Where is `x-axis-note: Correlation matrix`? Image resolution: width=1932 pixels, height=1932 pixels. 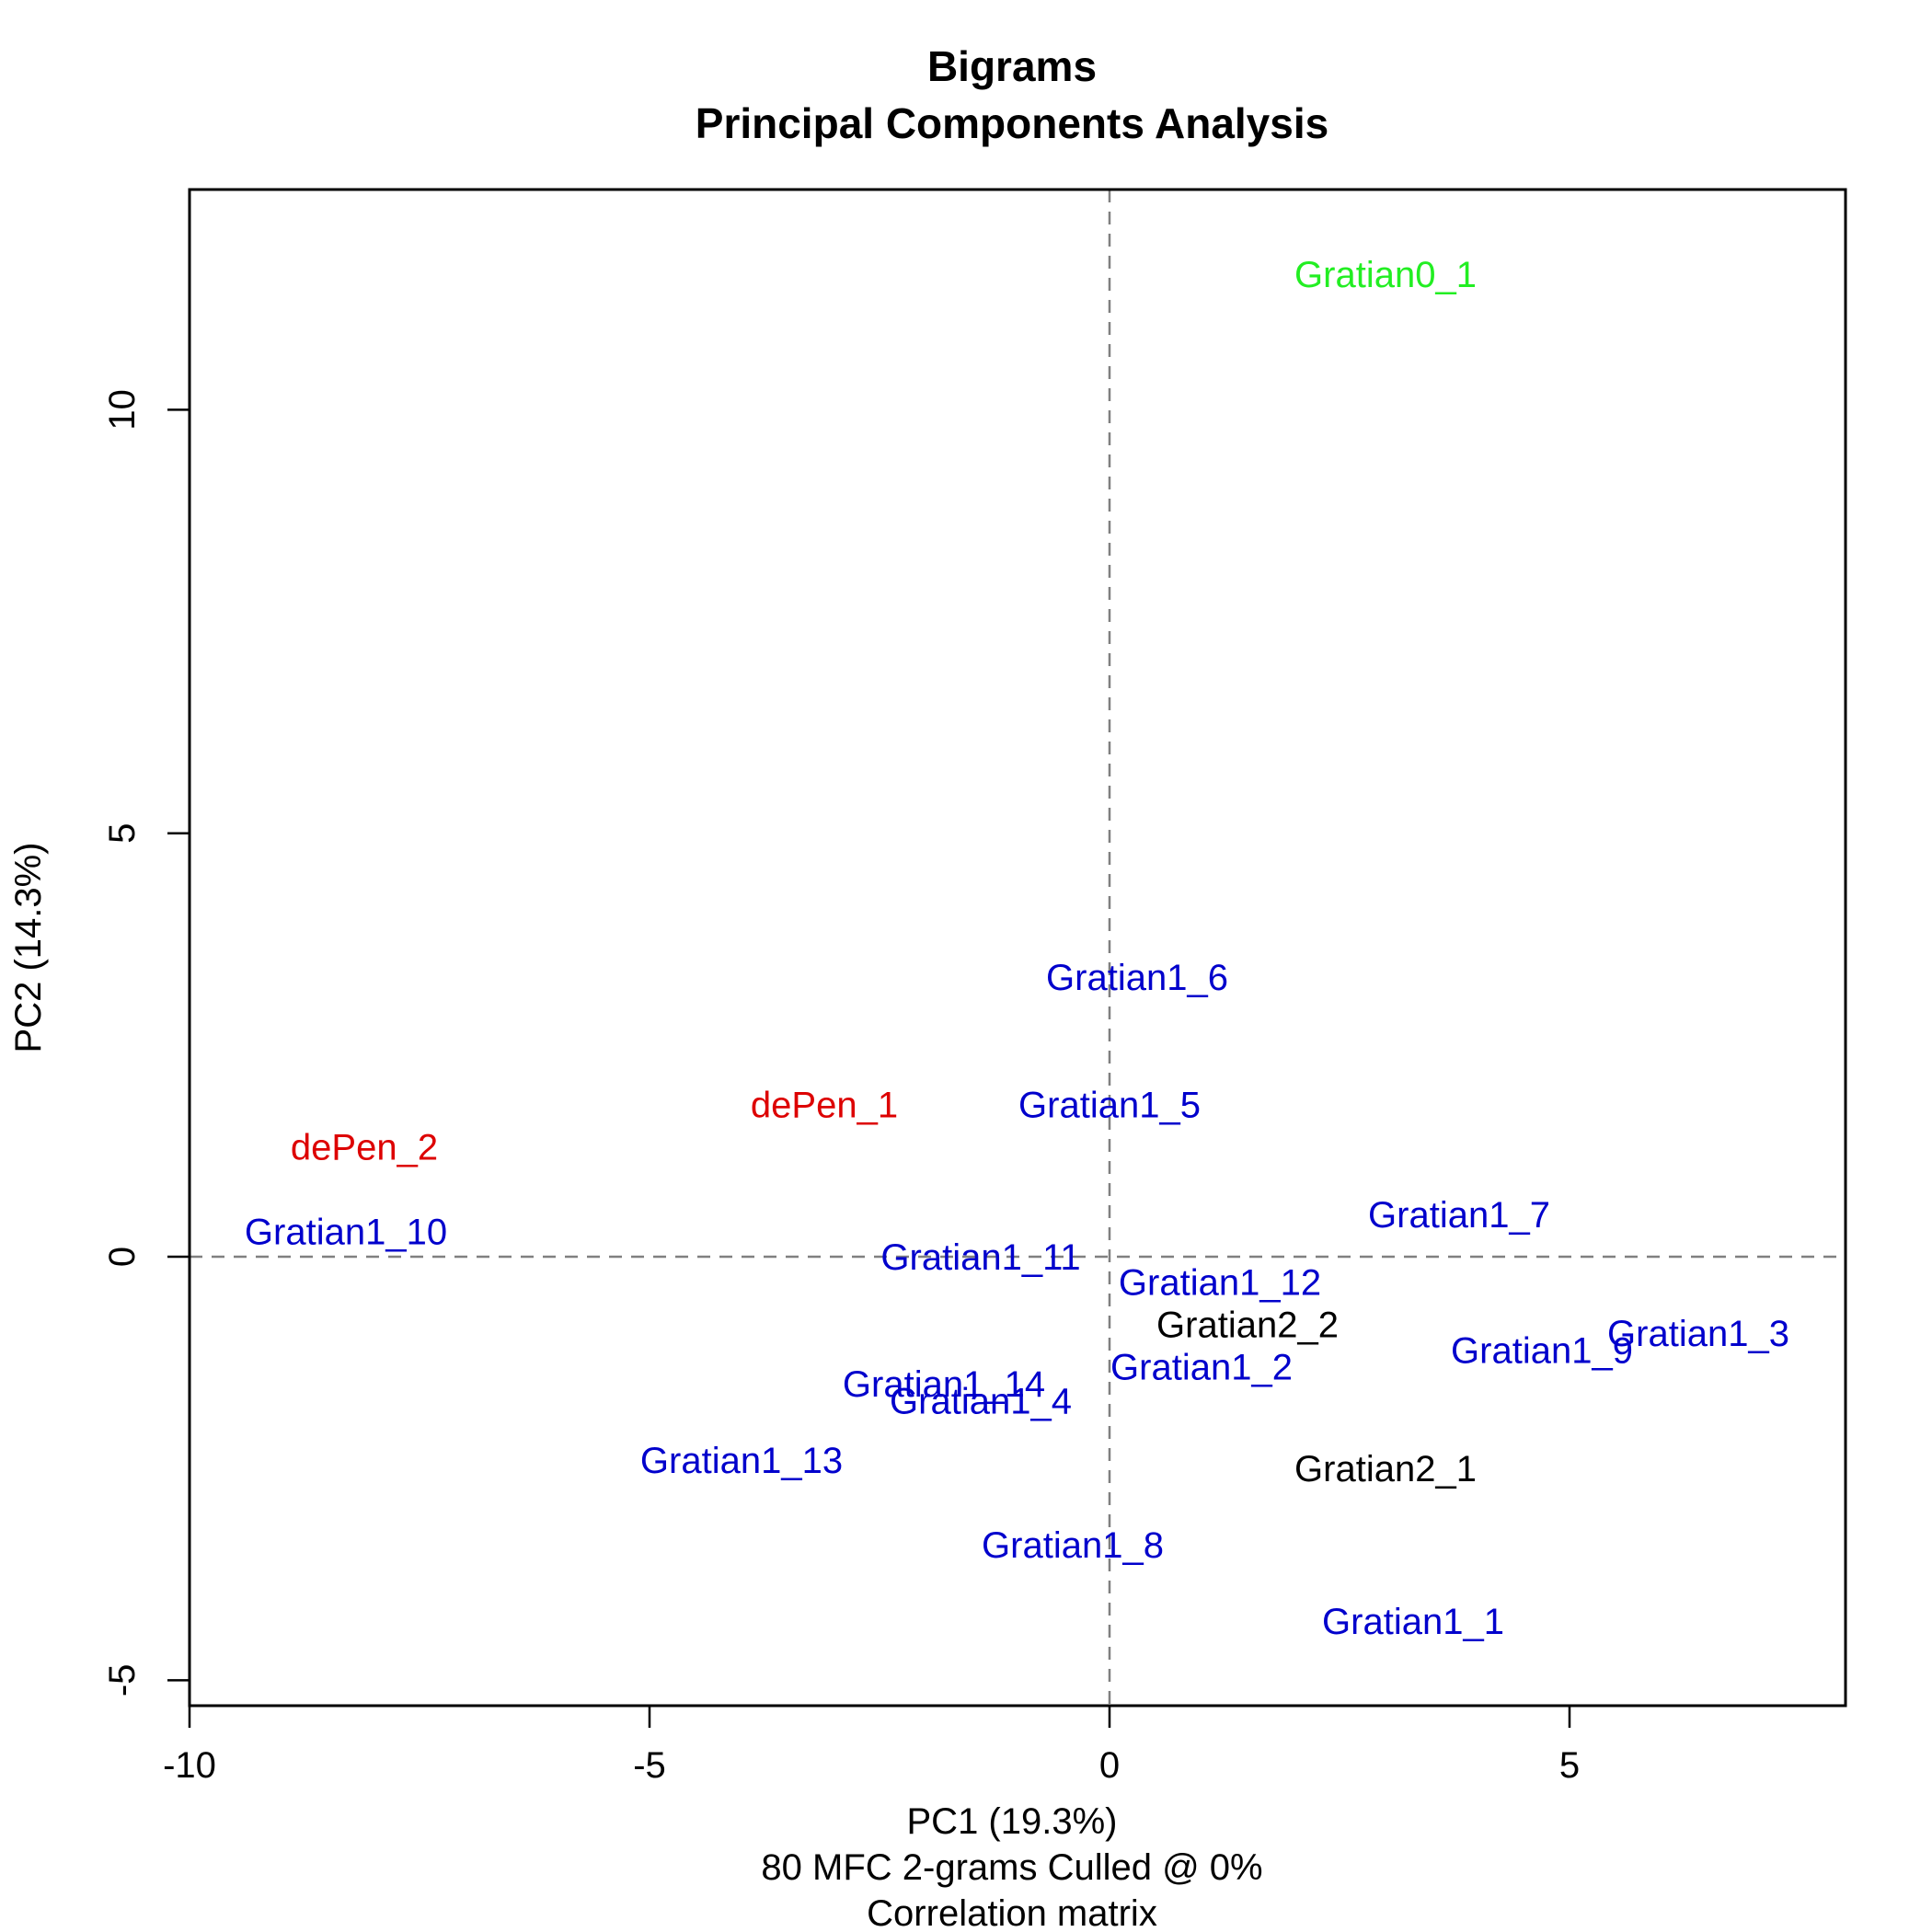 x-axis-note: Correlation matrix is located at coordinates (1012, 1913).